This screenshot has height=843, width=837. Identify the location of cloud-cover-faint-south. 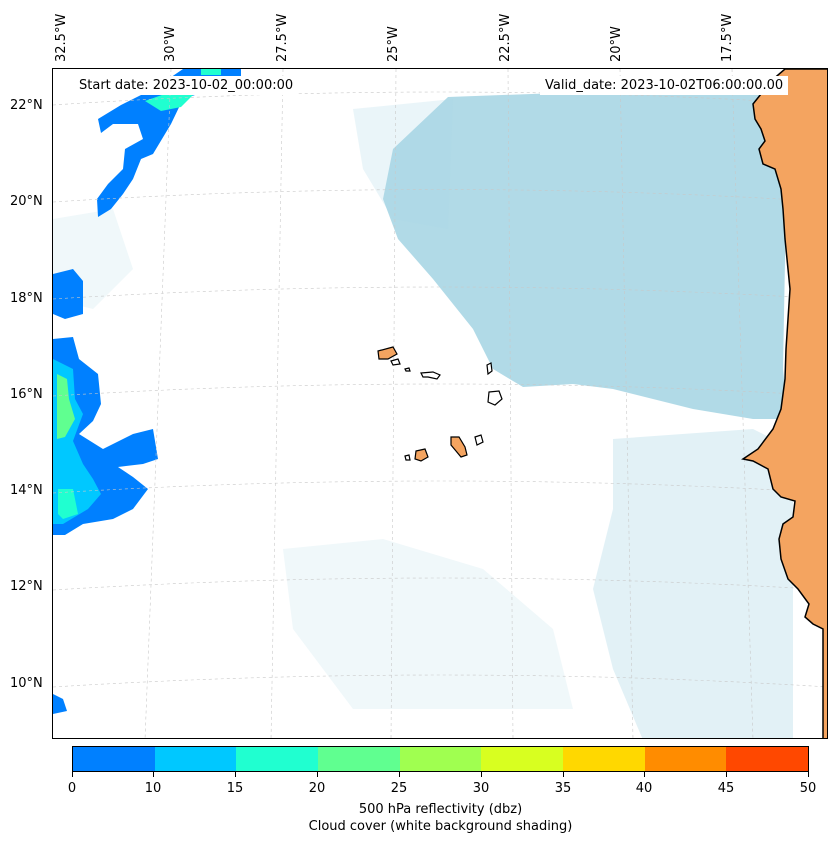
(428, 624).